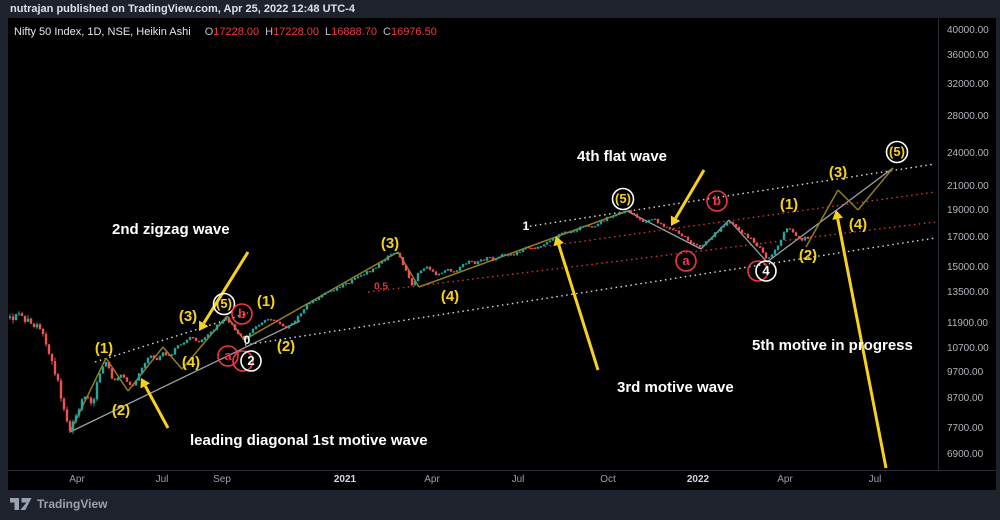 This screenshot has height=520, width=1000. Describe the element at coordinates (965, 373) in the screenshot. I see `price-tick: 9700.00` at that location.